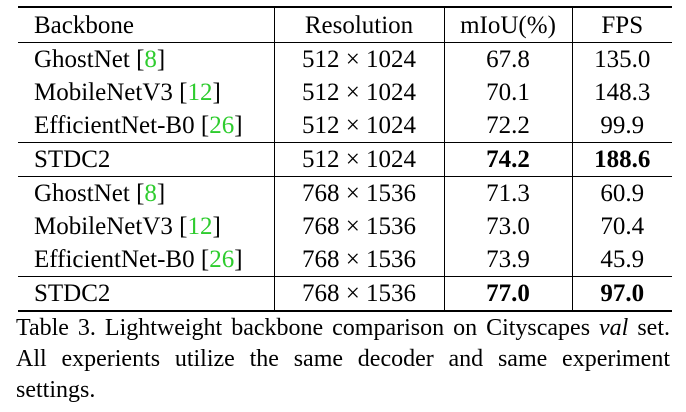  What do you see at coordinates (621, 193) in the screenshot?
I see `cell-fps: 60.9` at bounding box center [621, 193].